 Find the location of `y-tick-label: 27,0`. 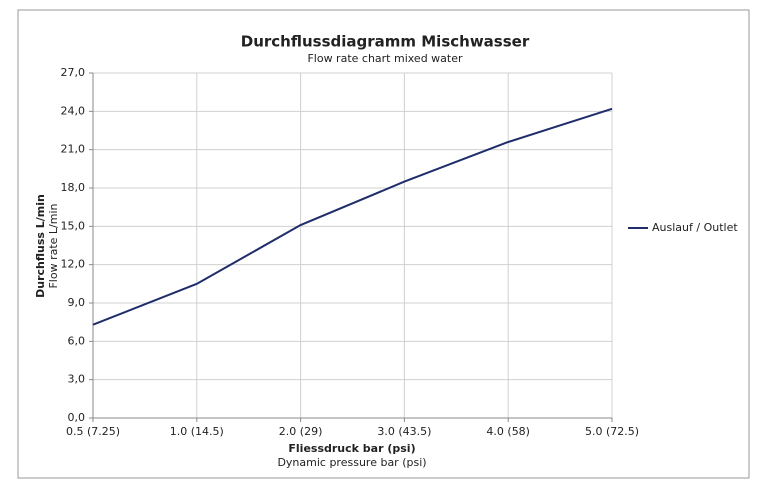

y-tick-label: 27,0 is located at coordinates (73, 72).